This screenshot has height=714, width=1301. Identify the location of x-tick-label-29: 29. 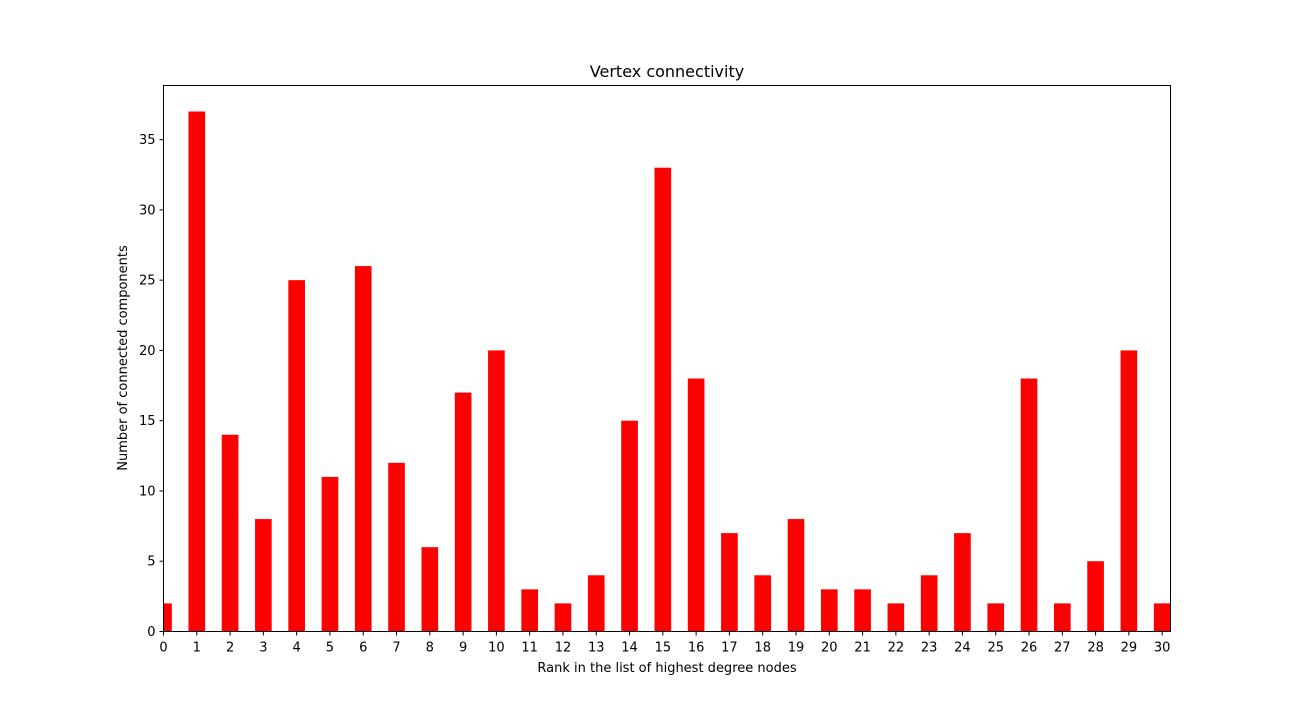
(1129, 648).